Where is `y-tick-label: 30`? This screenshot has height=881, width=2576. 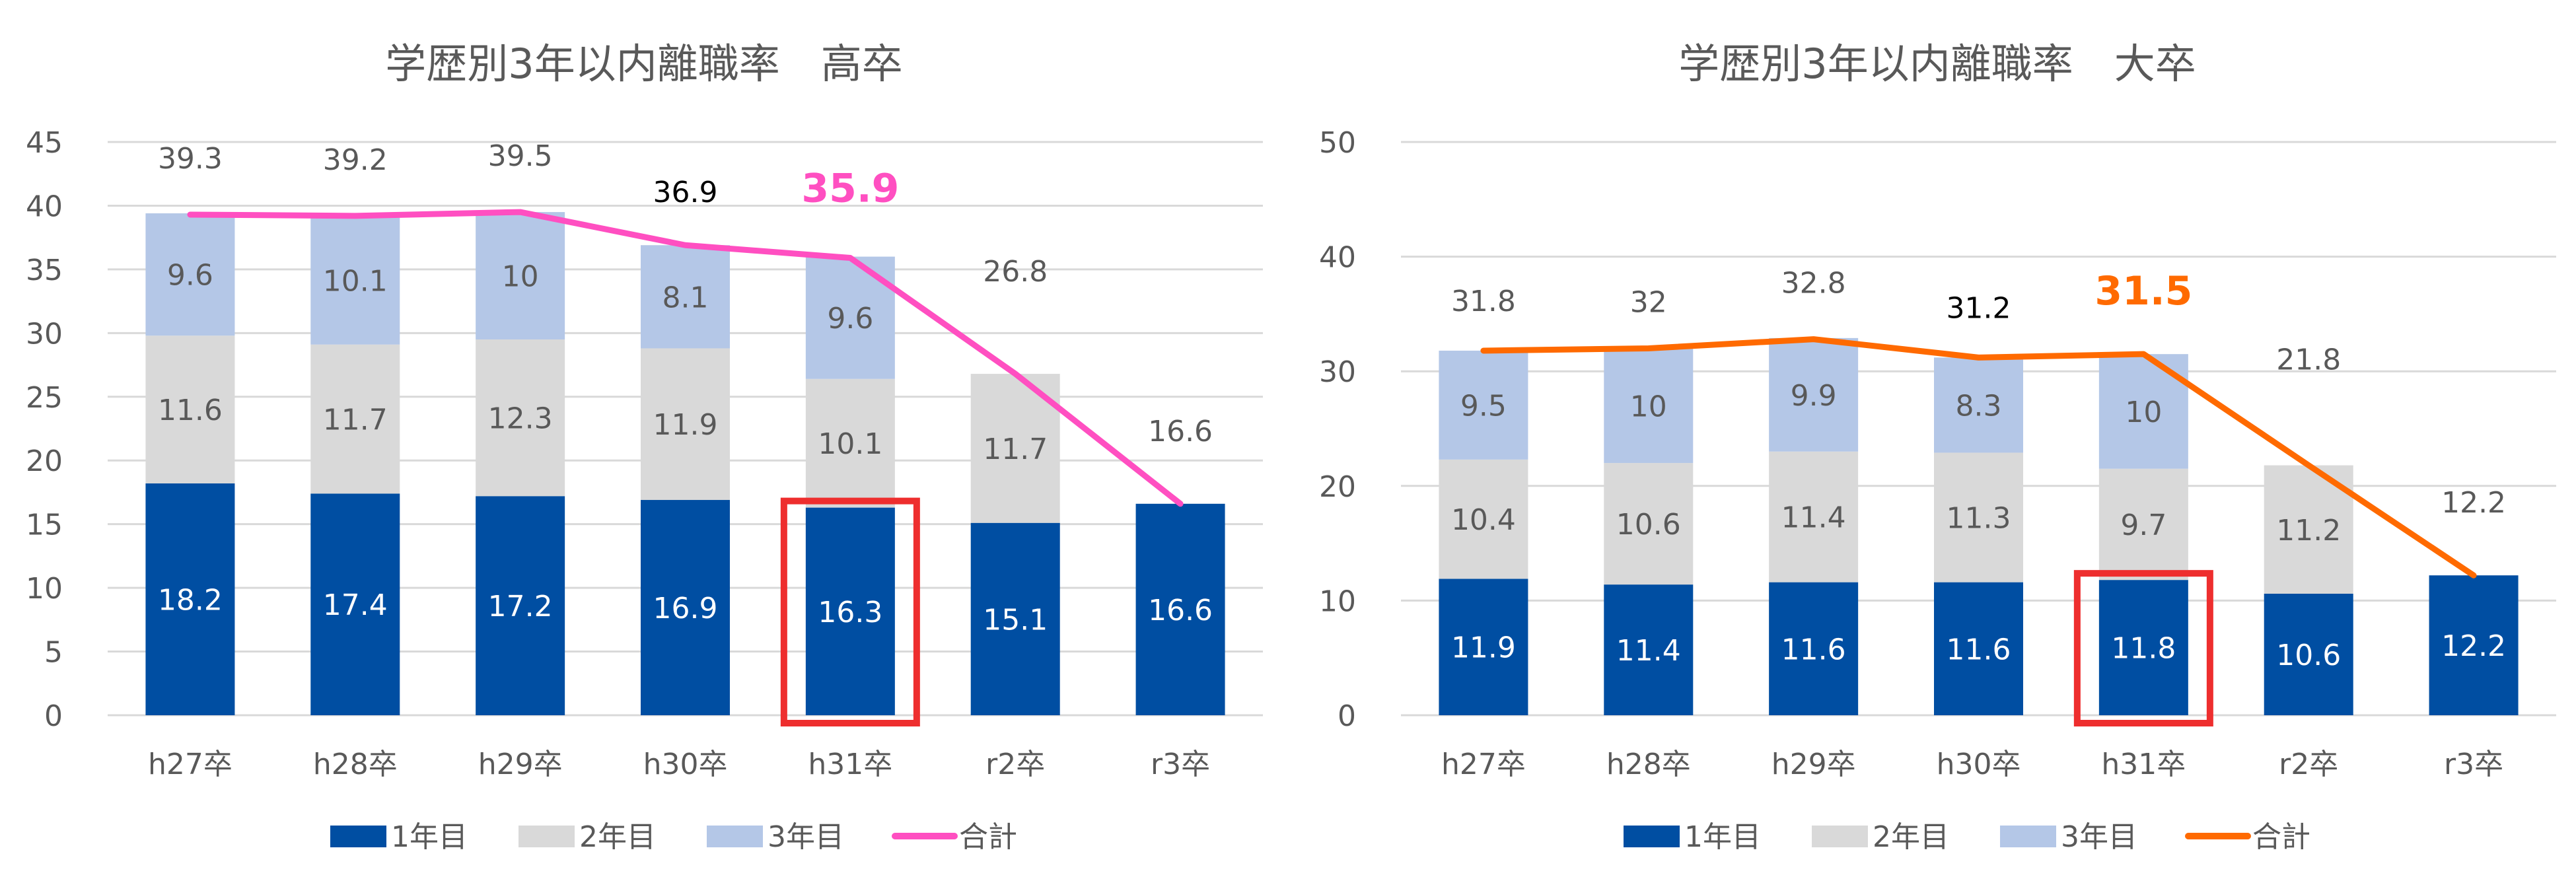 y-tick-label: 30 is located at coordinates (1337, 372).